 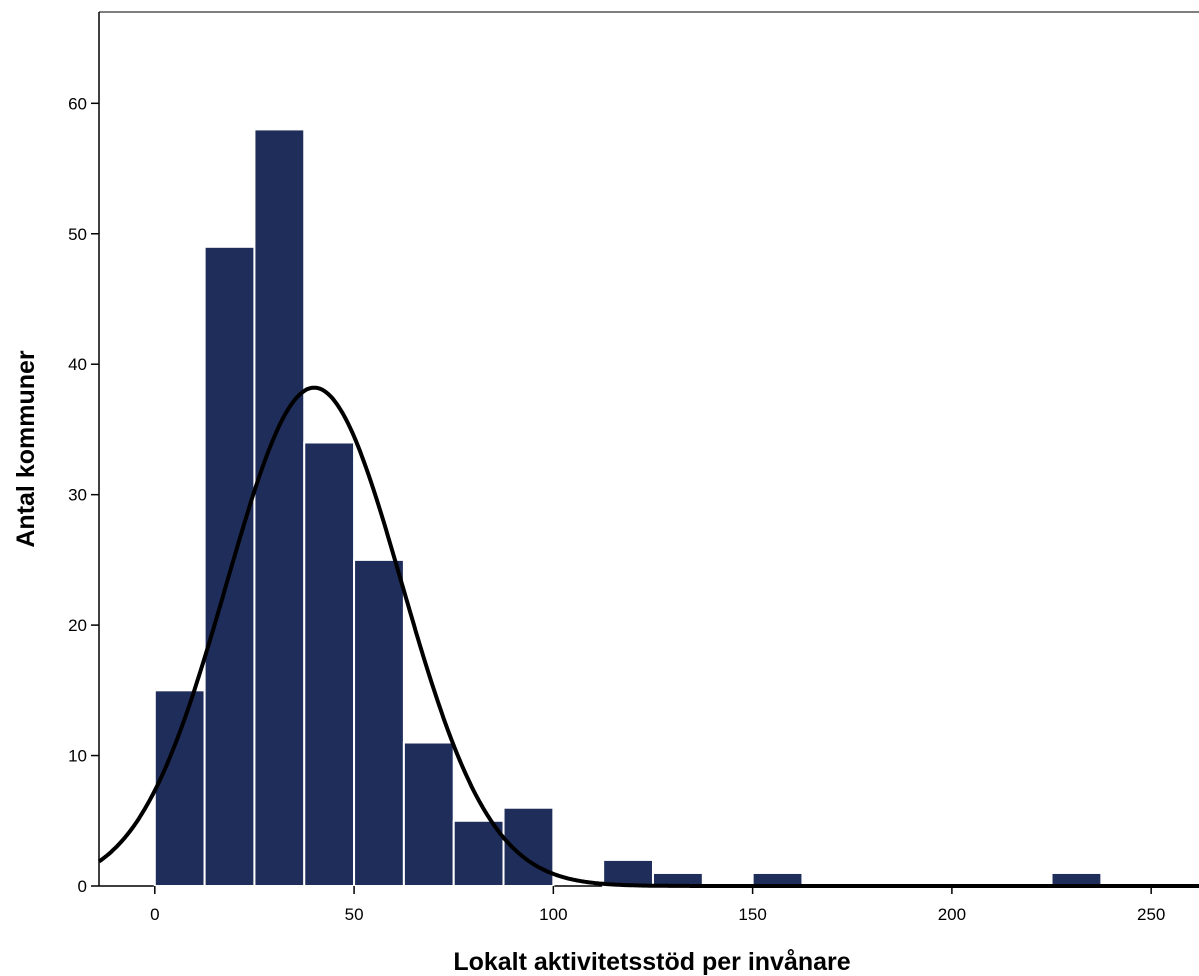 I want to click on y-tick-label: 30, so click(x=77, y=495).